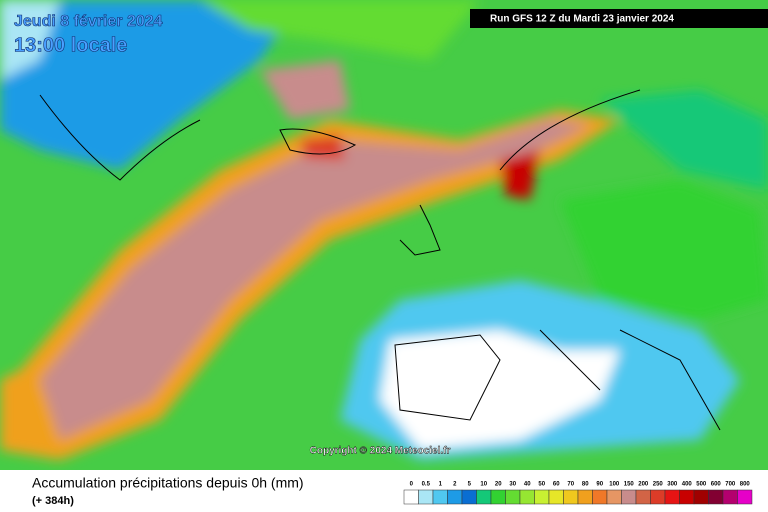  What do you see at coordinates (570, 485) in the screenshot?
I see `legend-label: 70` at bounding box center [570, 485].